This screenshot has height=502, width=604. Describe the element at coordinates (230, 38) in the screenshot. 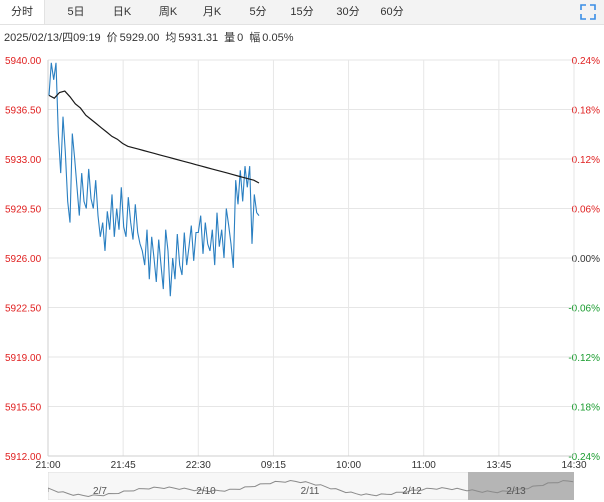

I see `volume-label: 量` at that location.